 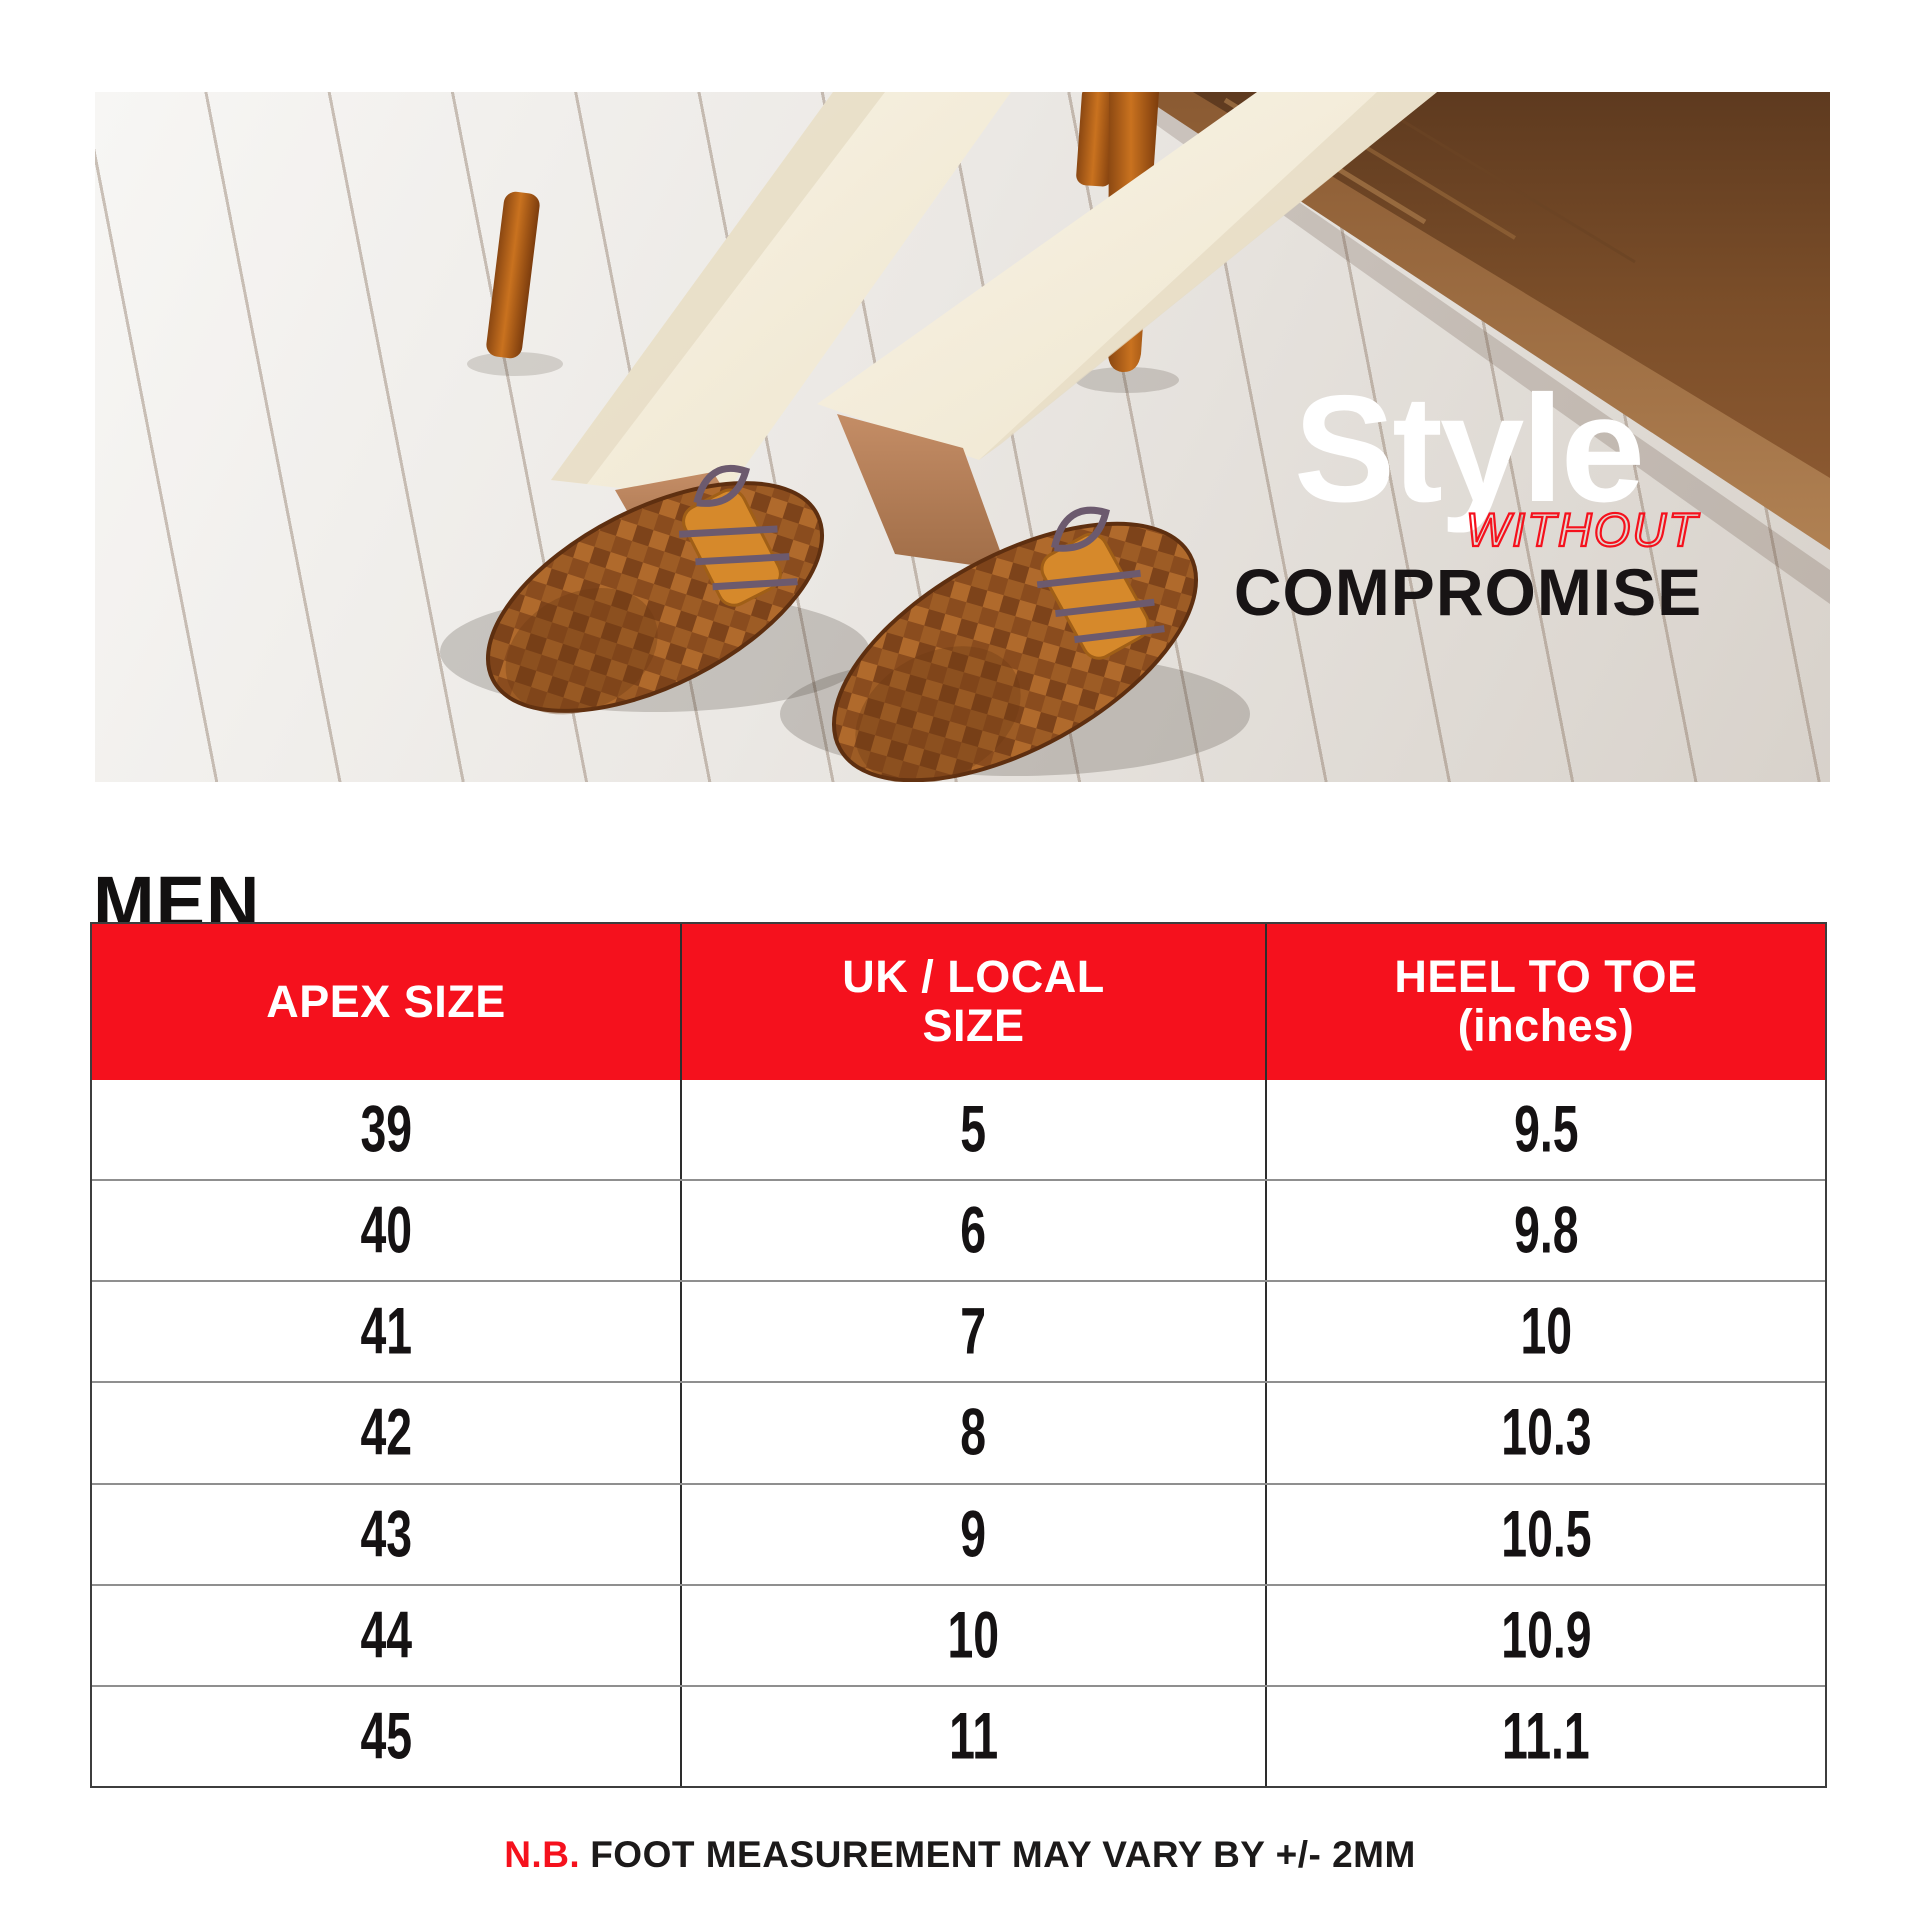 What do you see at coordinates (655, 589) in the screenshot?
I see `shoe-left` at bounding box center [655, 589].